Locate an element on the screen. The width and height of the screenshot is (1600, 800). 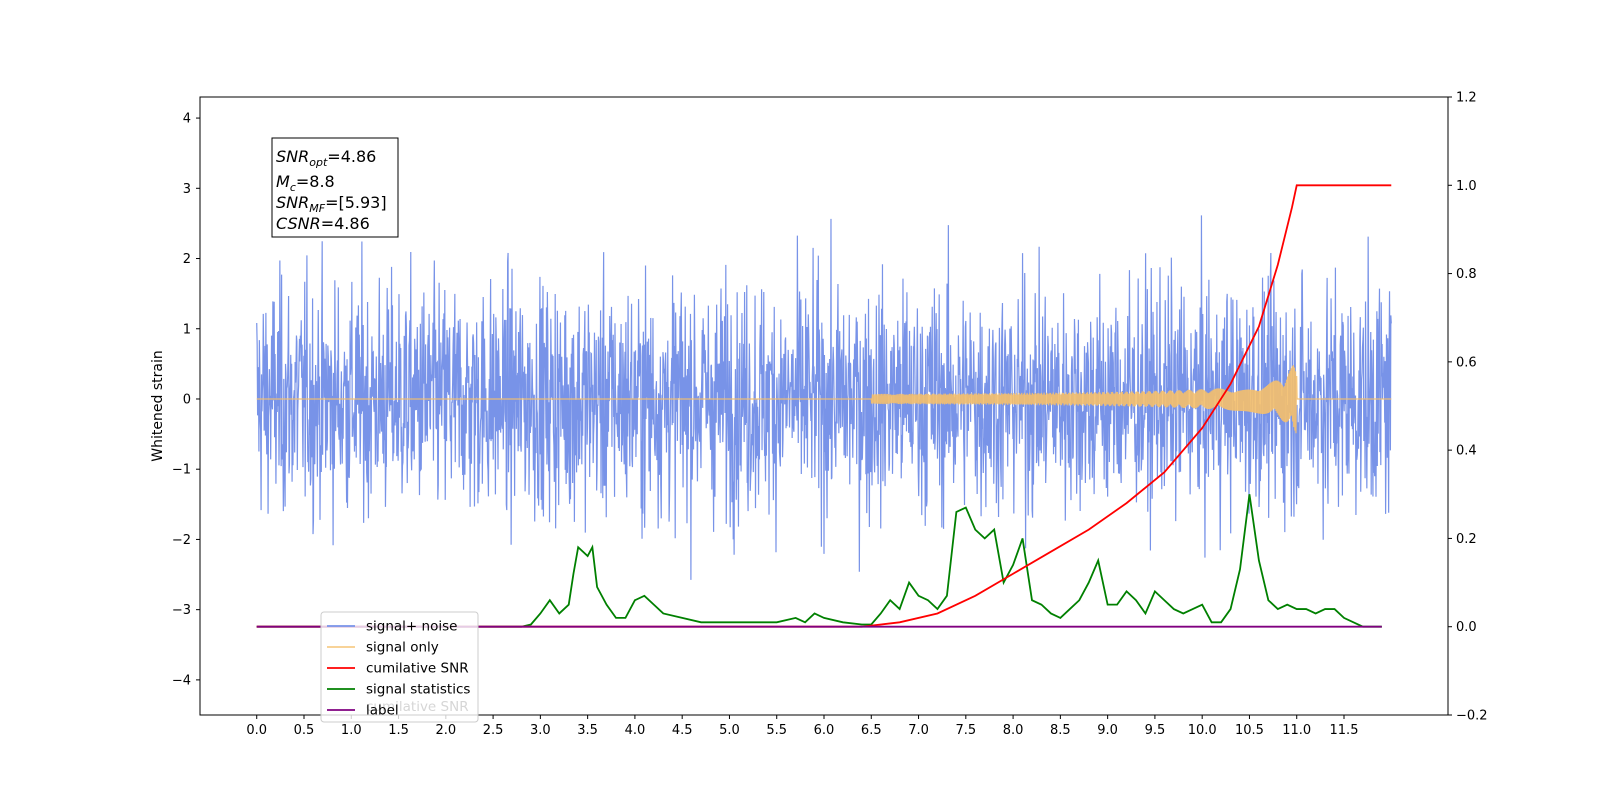
signal-only-line is located at coordinates (824, 399).